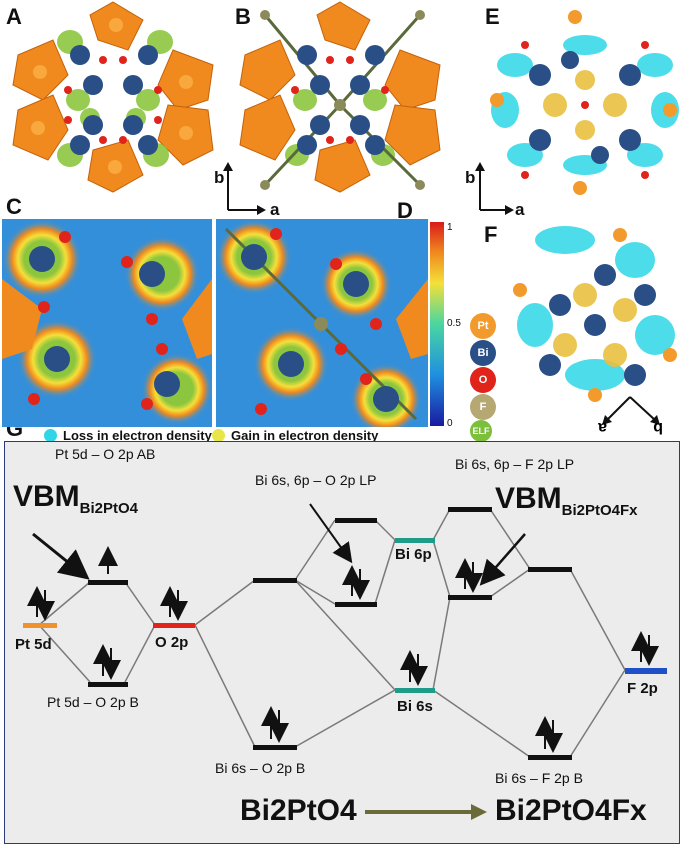  What do you see at coordinates (93, 702) in the screenshot?
I see `label-pt5d-o2p-b: Pt 5d – O 2p B` at bounding box center [93, 702].